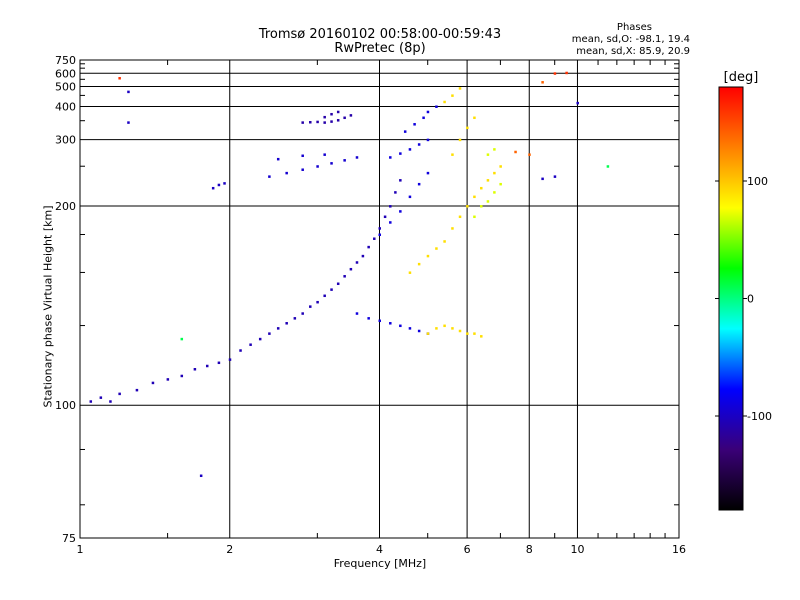  Describe the element at coordinates (633, 51) in the screenshot. I see `phase-stats-x: mean, sd,X: 85.9, 20.9` at that location.